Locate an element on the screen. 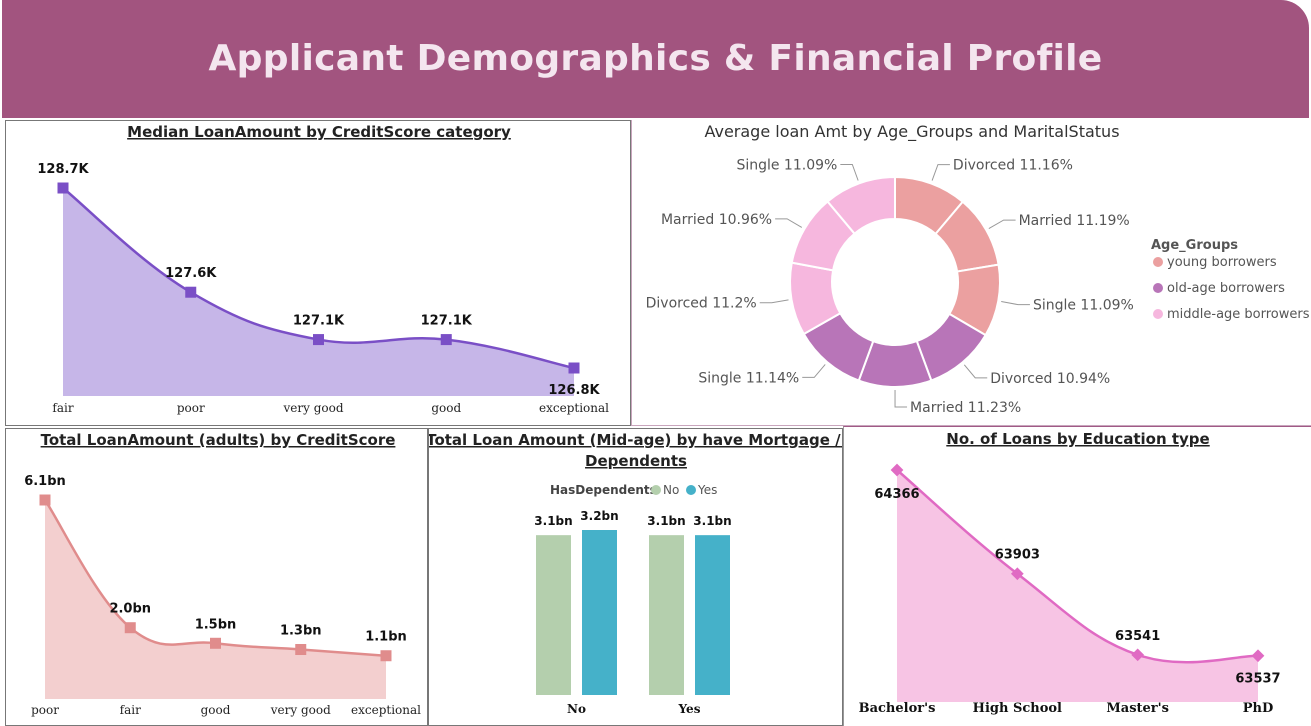 The height and width of the screenshot is (726, 1311). legend-title: Age_Groups is located at coordinates (1194, 245).